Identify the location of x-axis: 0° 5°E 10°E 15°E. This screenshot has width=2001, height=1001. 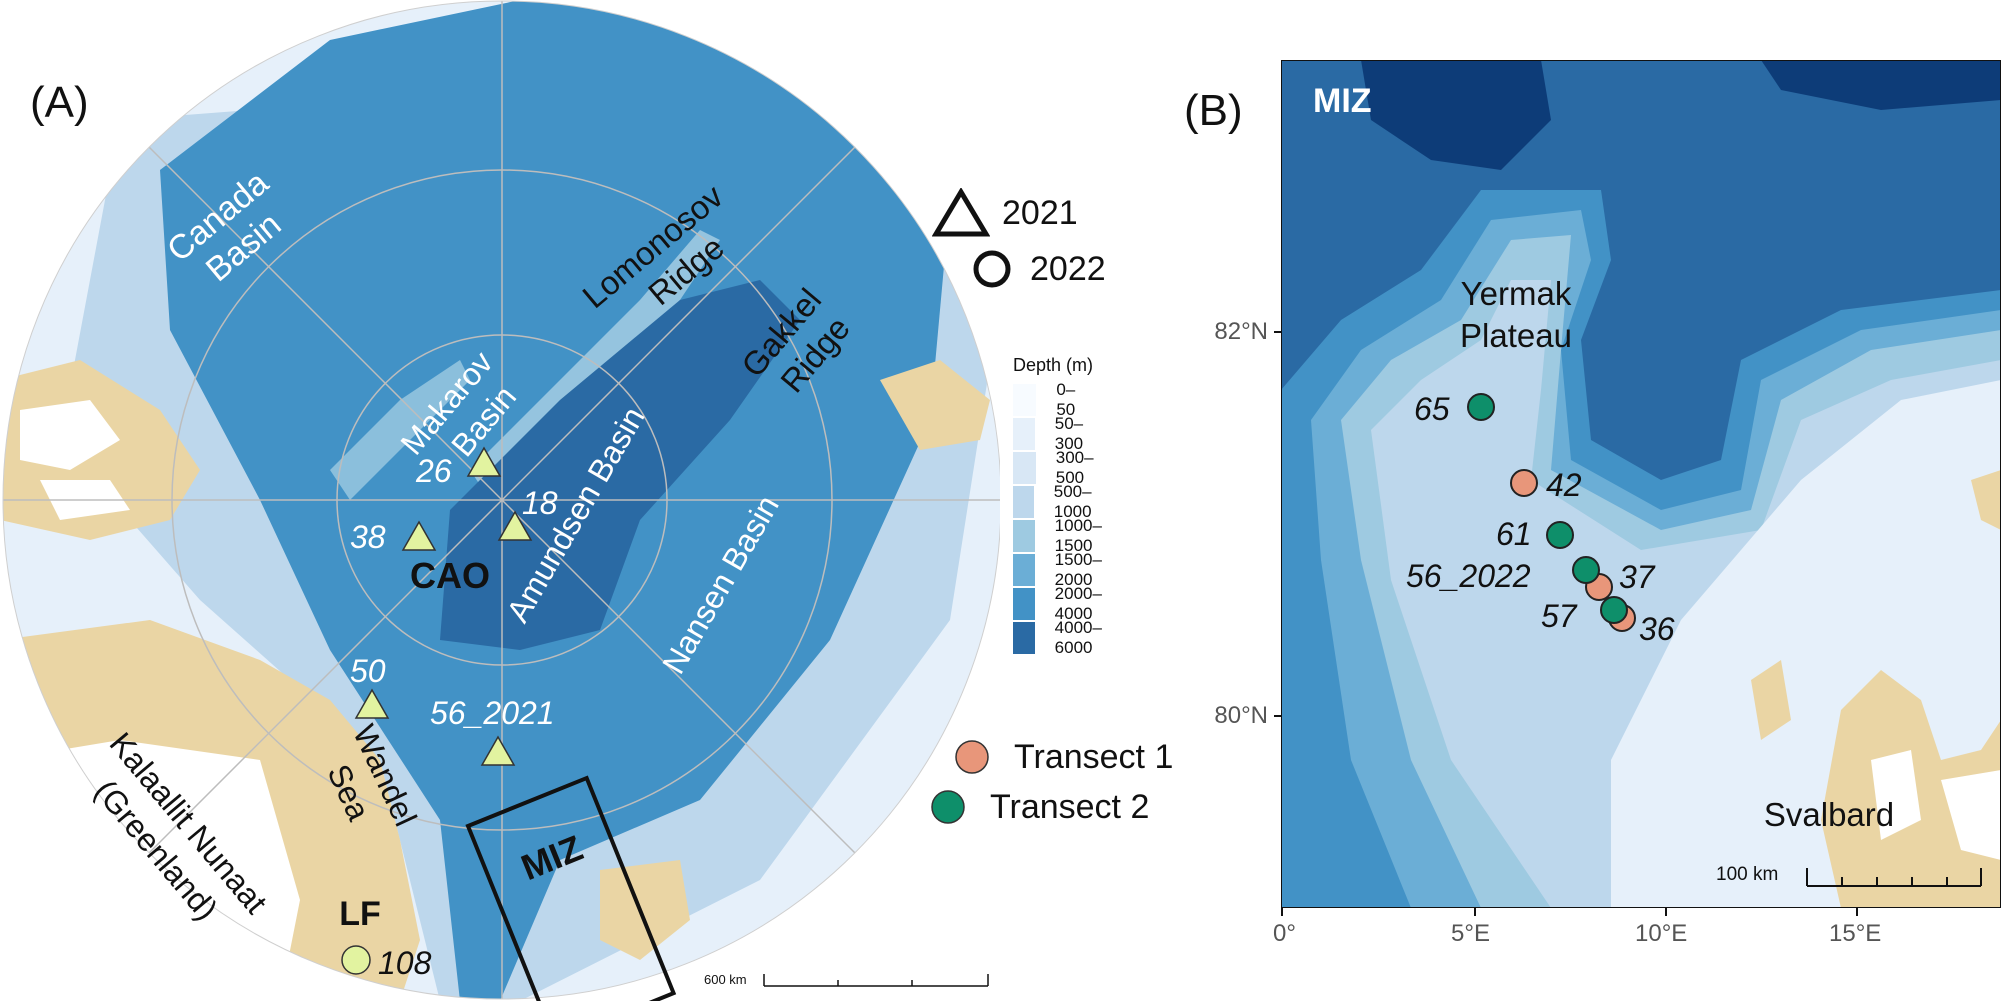
(1637, 938).